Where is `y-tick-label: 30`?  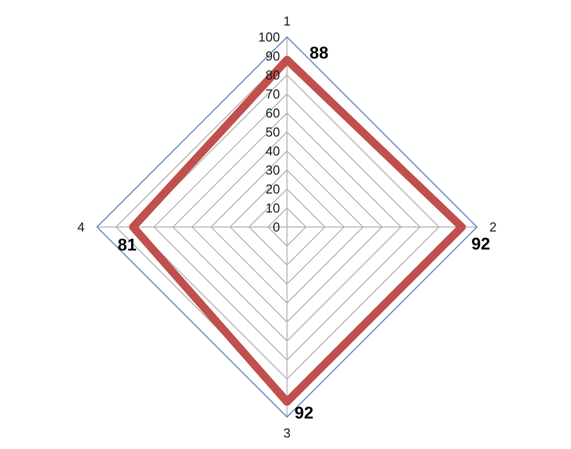
y-tick-label: 30 is located at coordinates (273, 170).